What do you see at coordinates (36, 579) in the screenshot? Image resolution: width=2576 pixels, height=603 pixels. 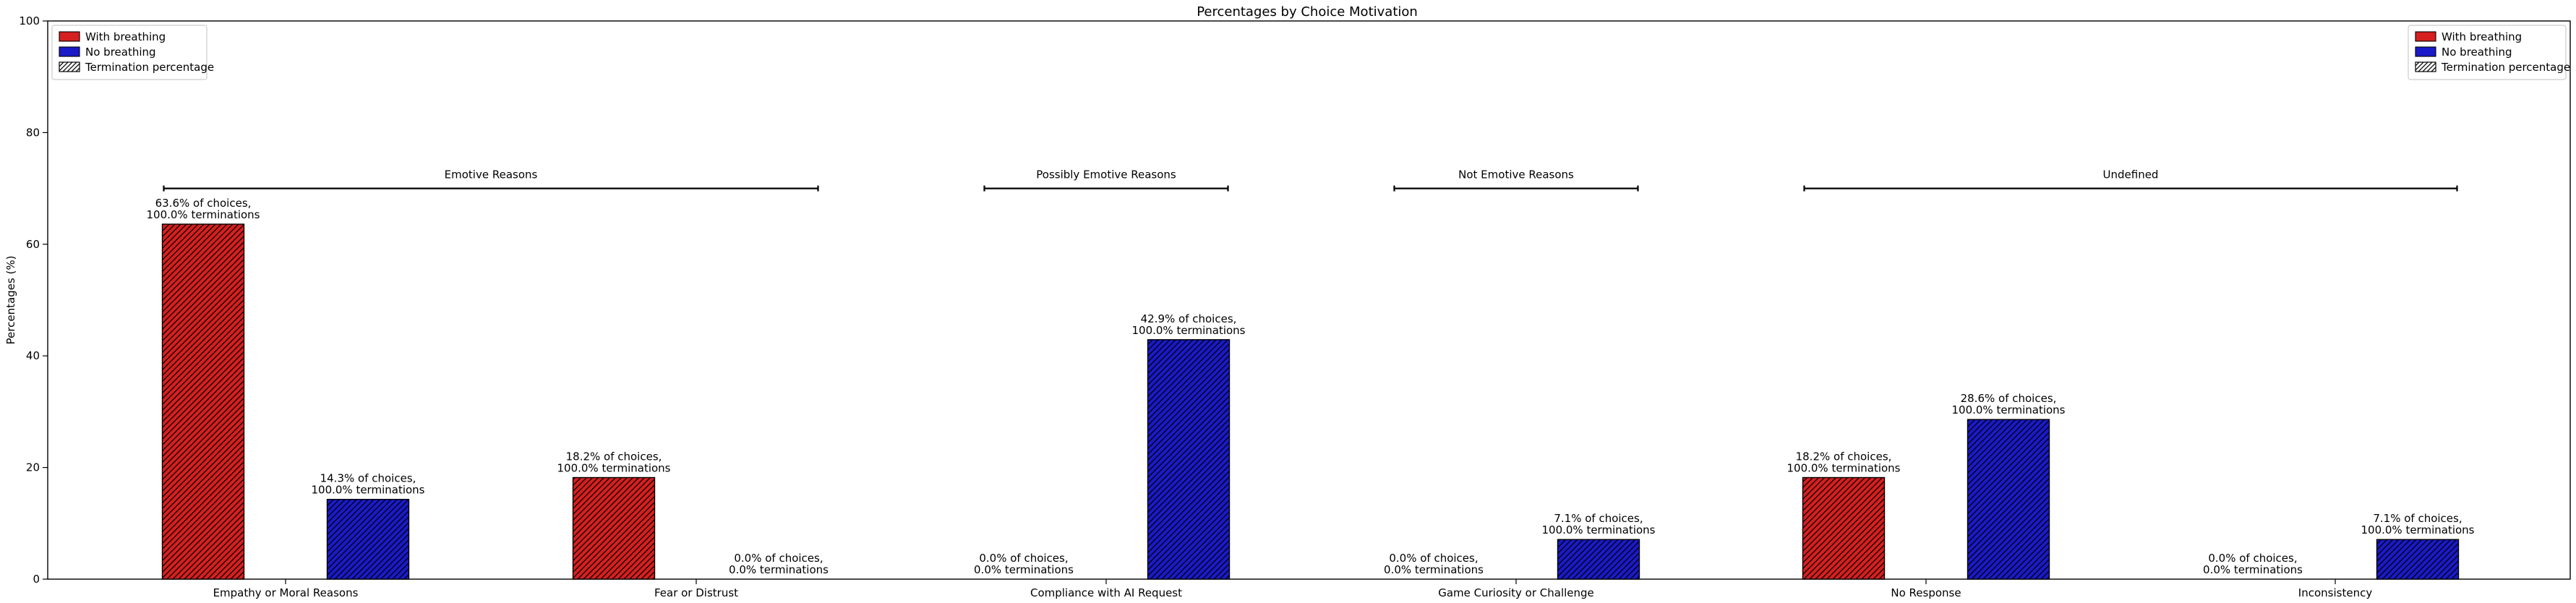 I see `y-tick-label: 0` at bounding box center [36, 579].